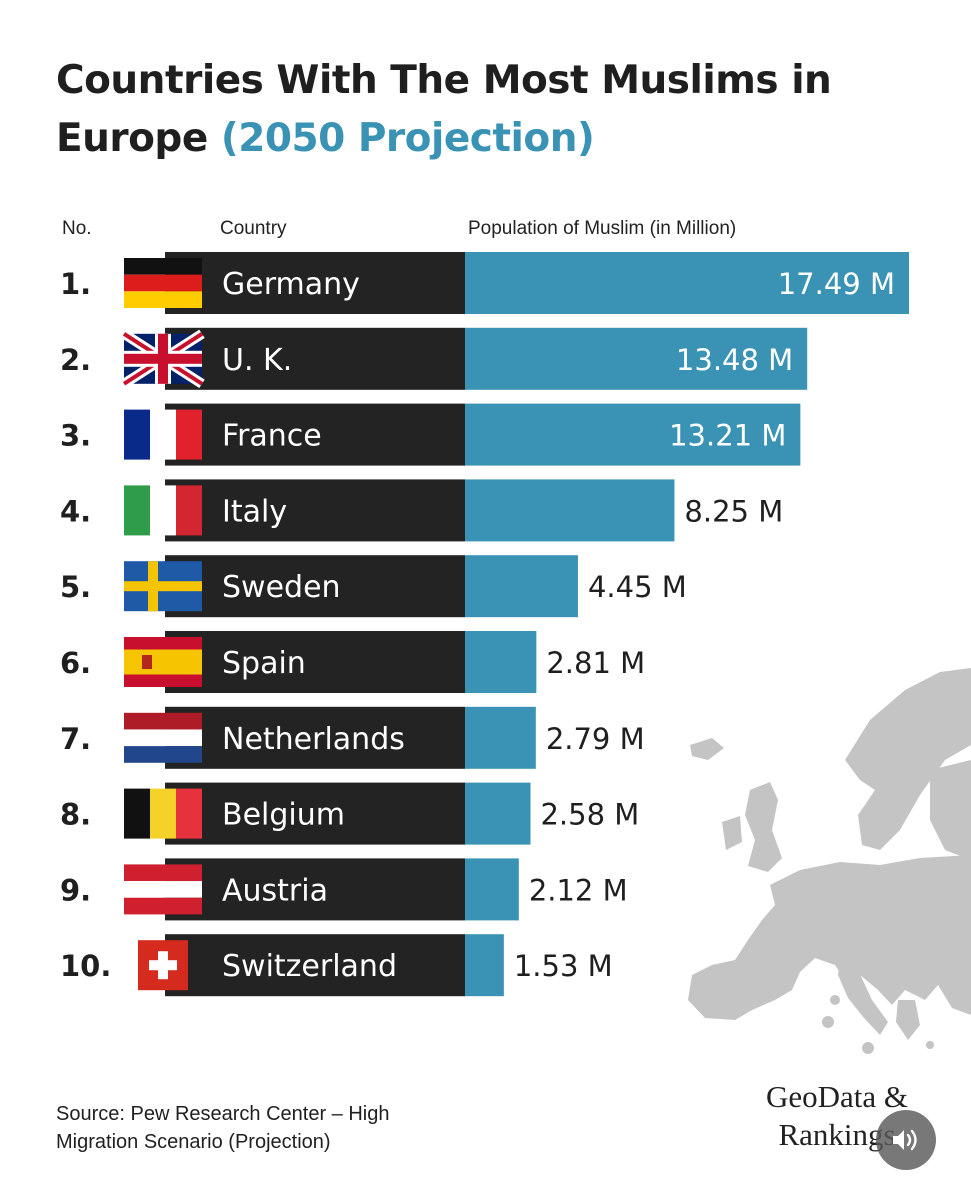 The image size is (971, 1200). I want to click on chart-row: 1. Germany 17.49 M, so click(484, 283).